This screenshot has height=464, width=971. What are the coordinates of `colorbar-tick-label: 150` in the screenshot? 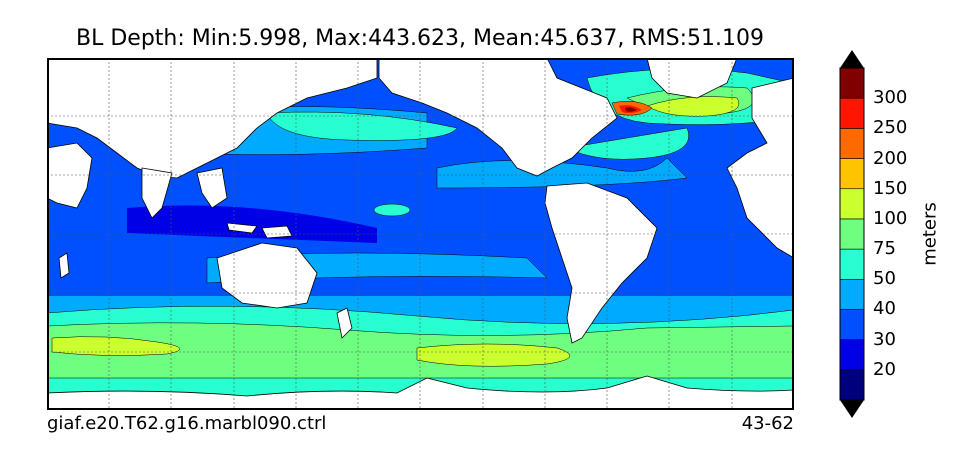 It's located at (890, 188).